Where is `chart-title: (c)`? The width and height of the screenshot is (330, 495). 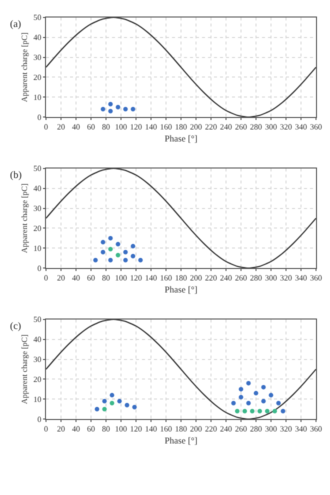
chart-title: (c) is located at coordinates (16, 326).